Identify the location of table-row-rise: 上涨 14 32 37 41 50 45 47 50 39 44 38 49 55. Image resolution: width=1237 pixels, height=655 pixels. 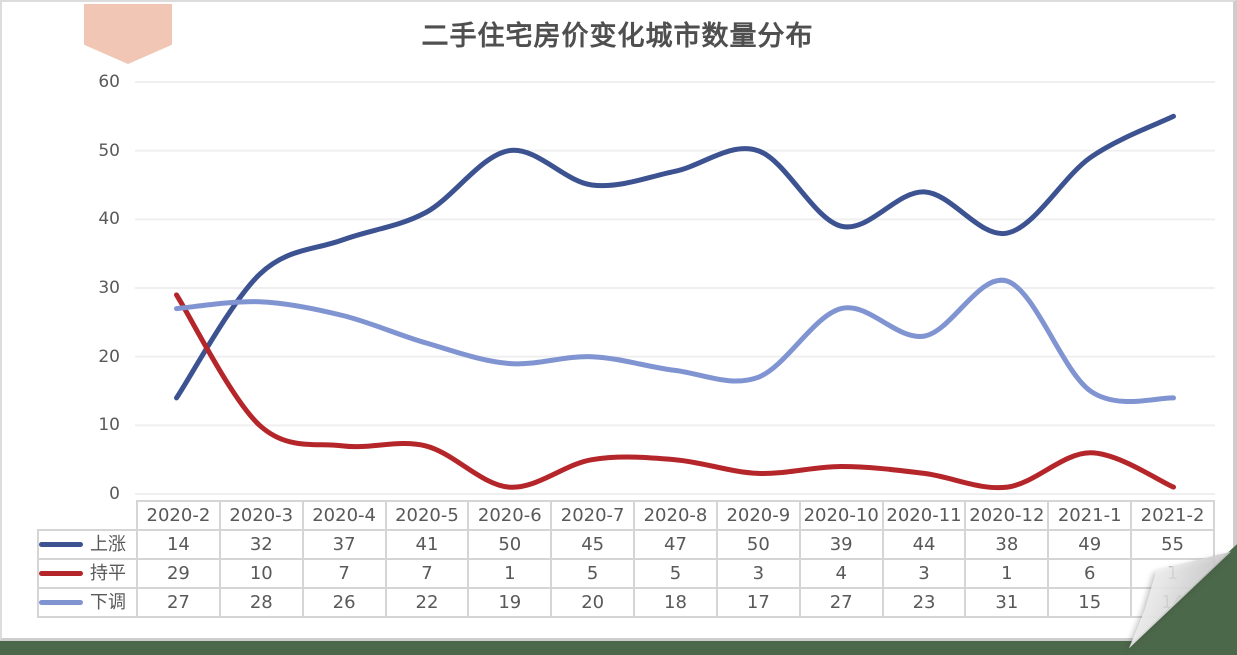
(626, 544).